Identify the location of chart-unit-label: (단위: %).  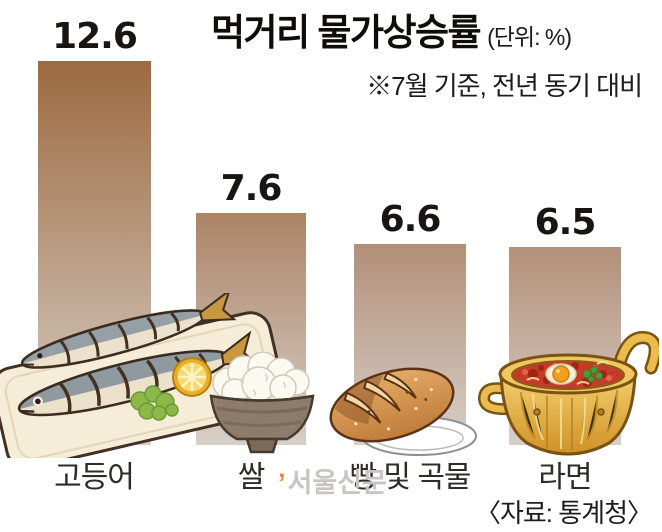
(529, 37).